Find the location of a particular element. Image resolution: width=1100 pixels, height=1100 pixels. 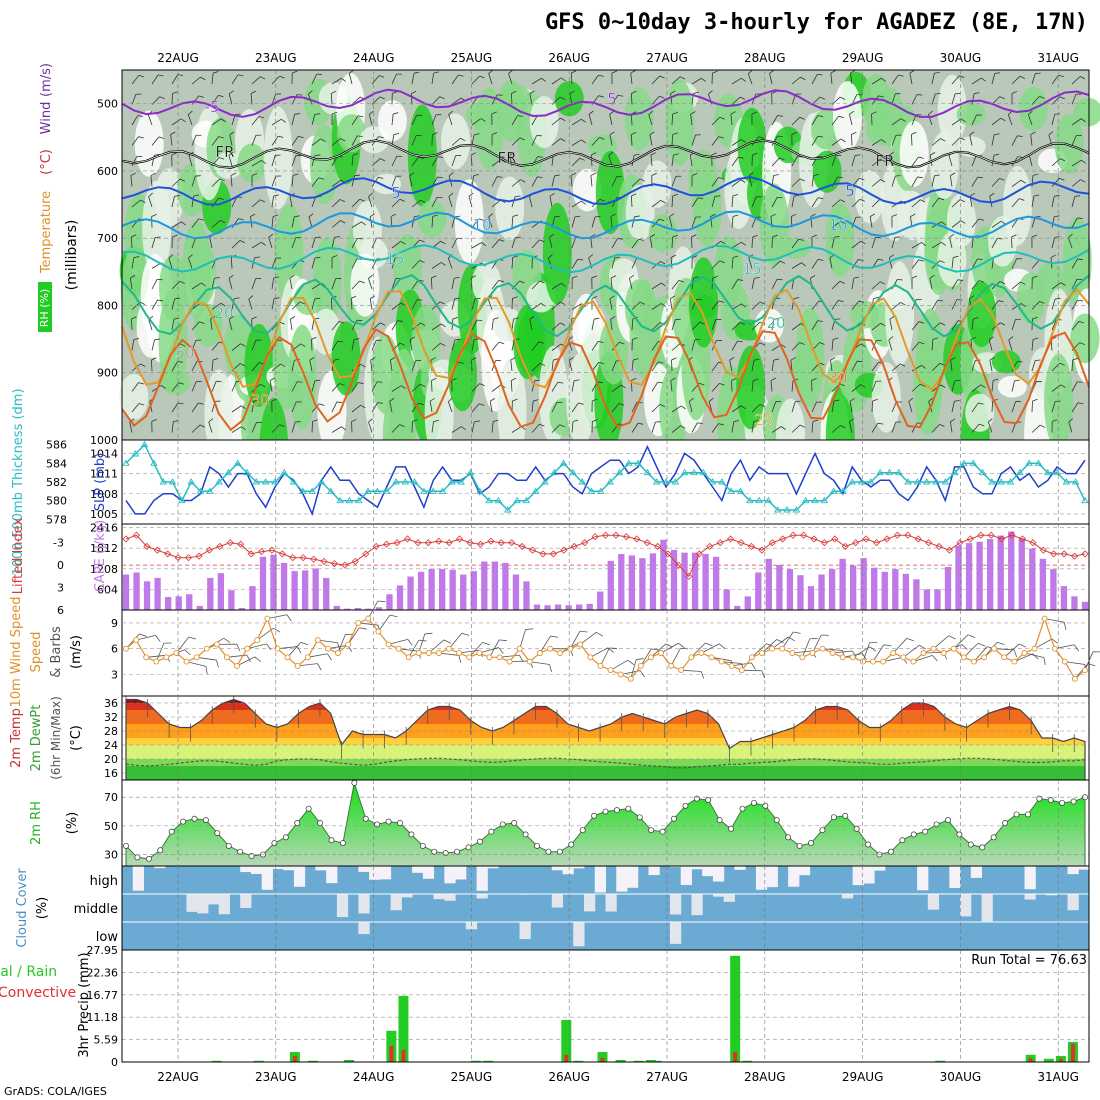

contour-label: 50 is located at coordinates (184, 353).